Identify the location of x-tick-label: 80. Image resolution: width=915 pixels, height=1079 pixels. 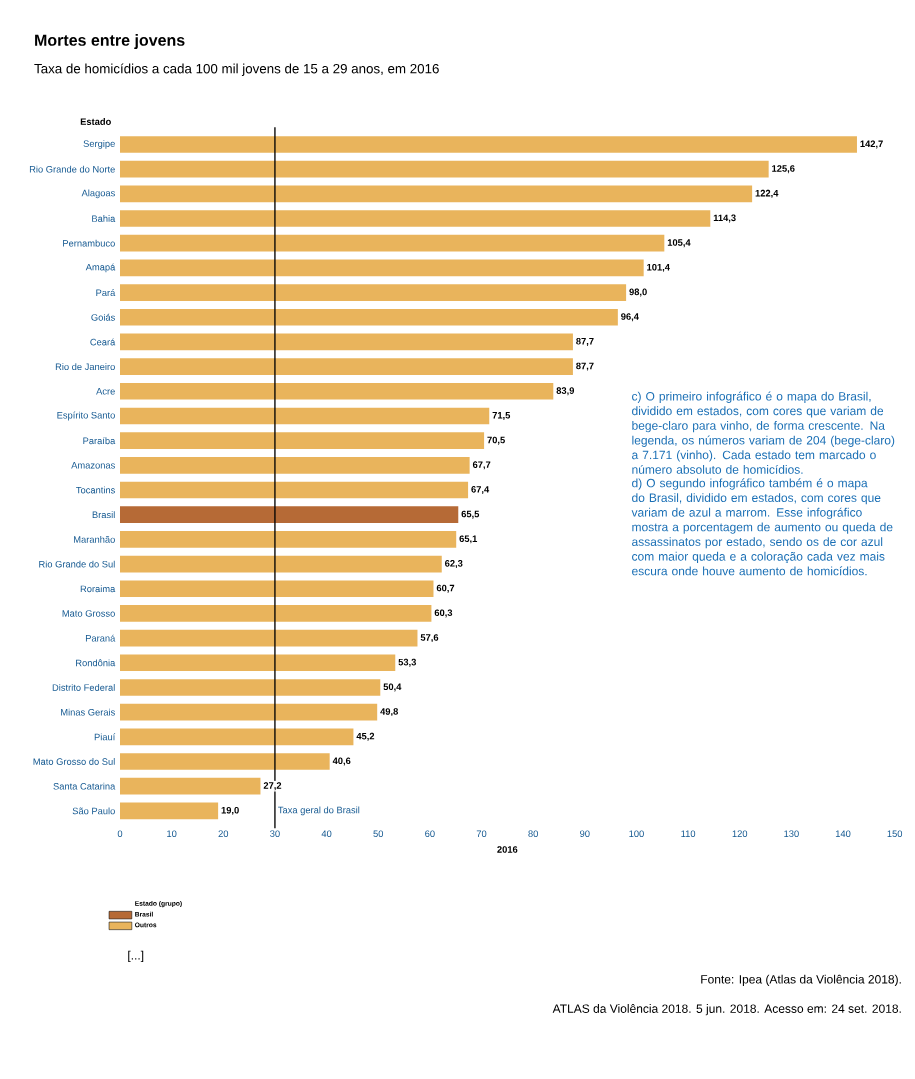
(533, 833).